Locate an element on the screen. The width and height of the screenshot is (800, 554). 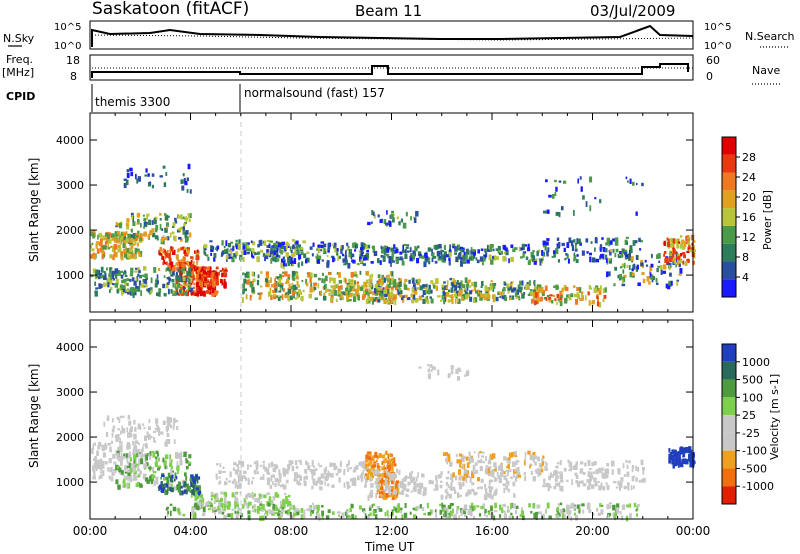
xtick-label: 16:00 is located at coordinates (492, 531).